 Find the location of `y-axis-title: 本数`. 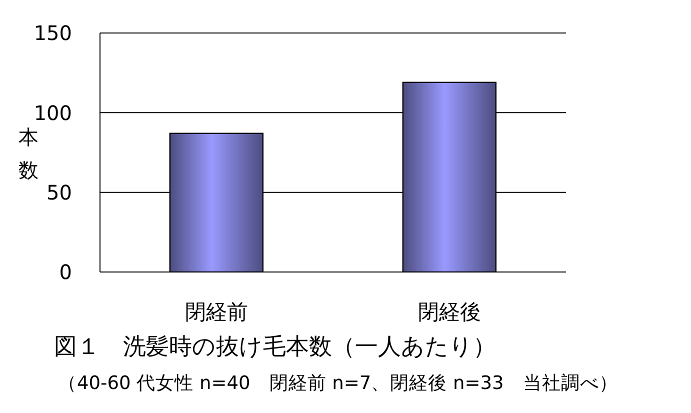

y-axis-title: 本数 is located at coordinates (28, 153).